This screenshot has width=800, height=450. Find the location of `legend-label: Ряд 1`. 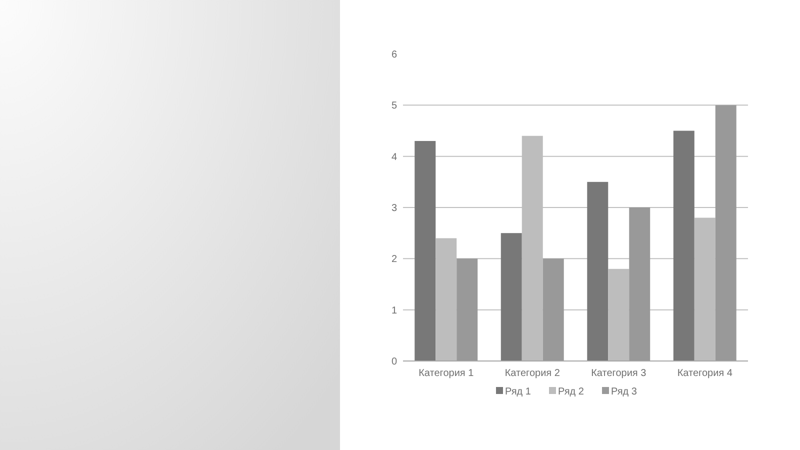

legend-label: Ряд 1 is located at coordinates (518, 392).